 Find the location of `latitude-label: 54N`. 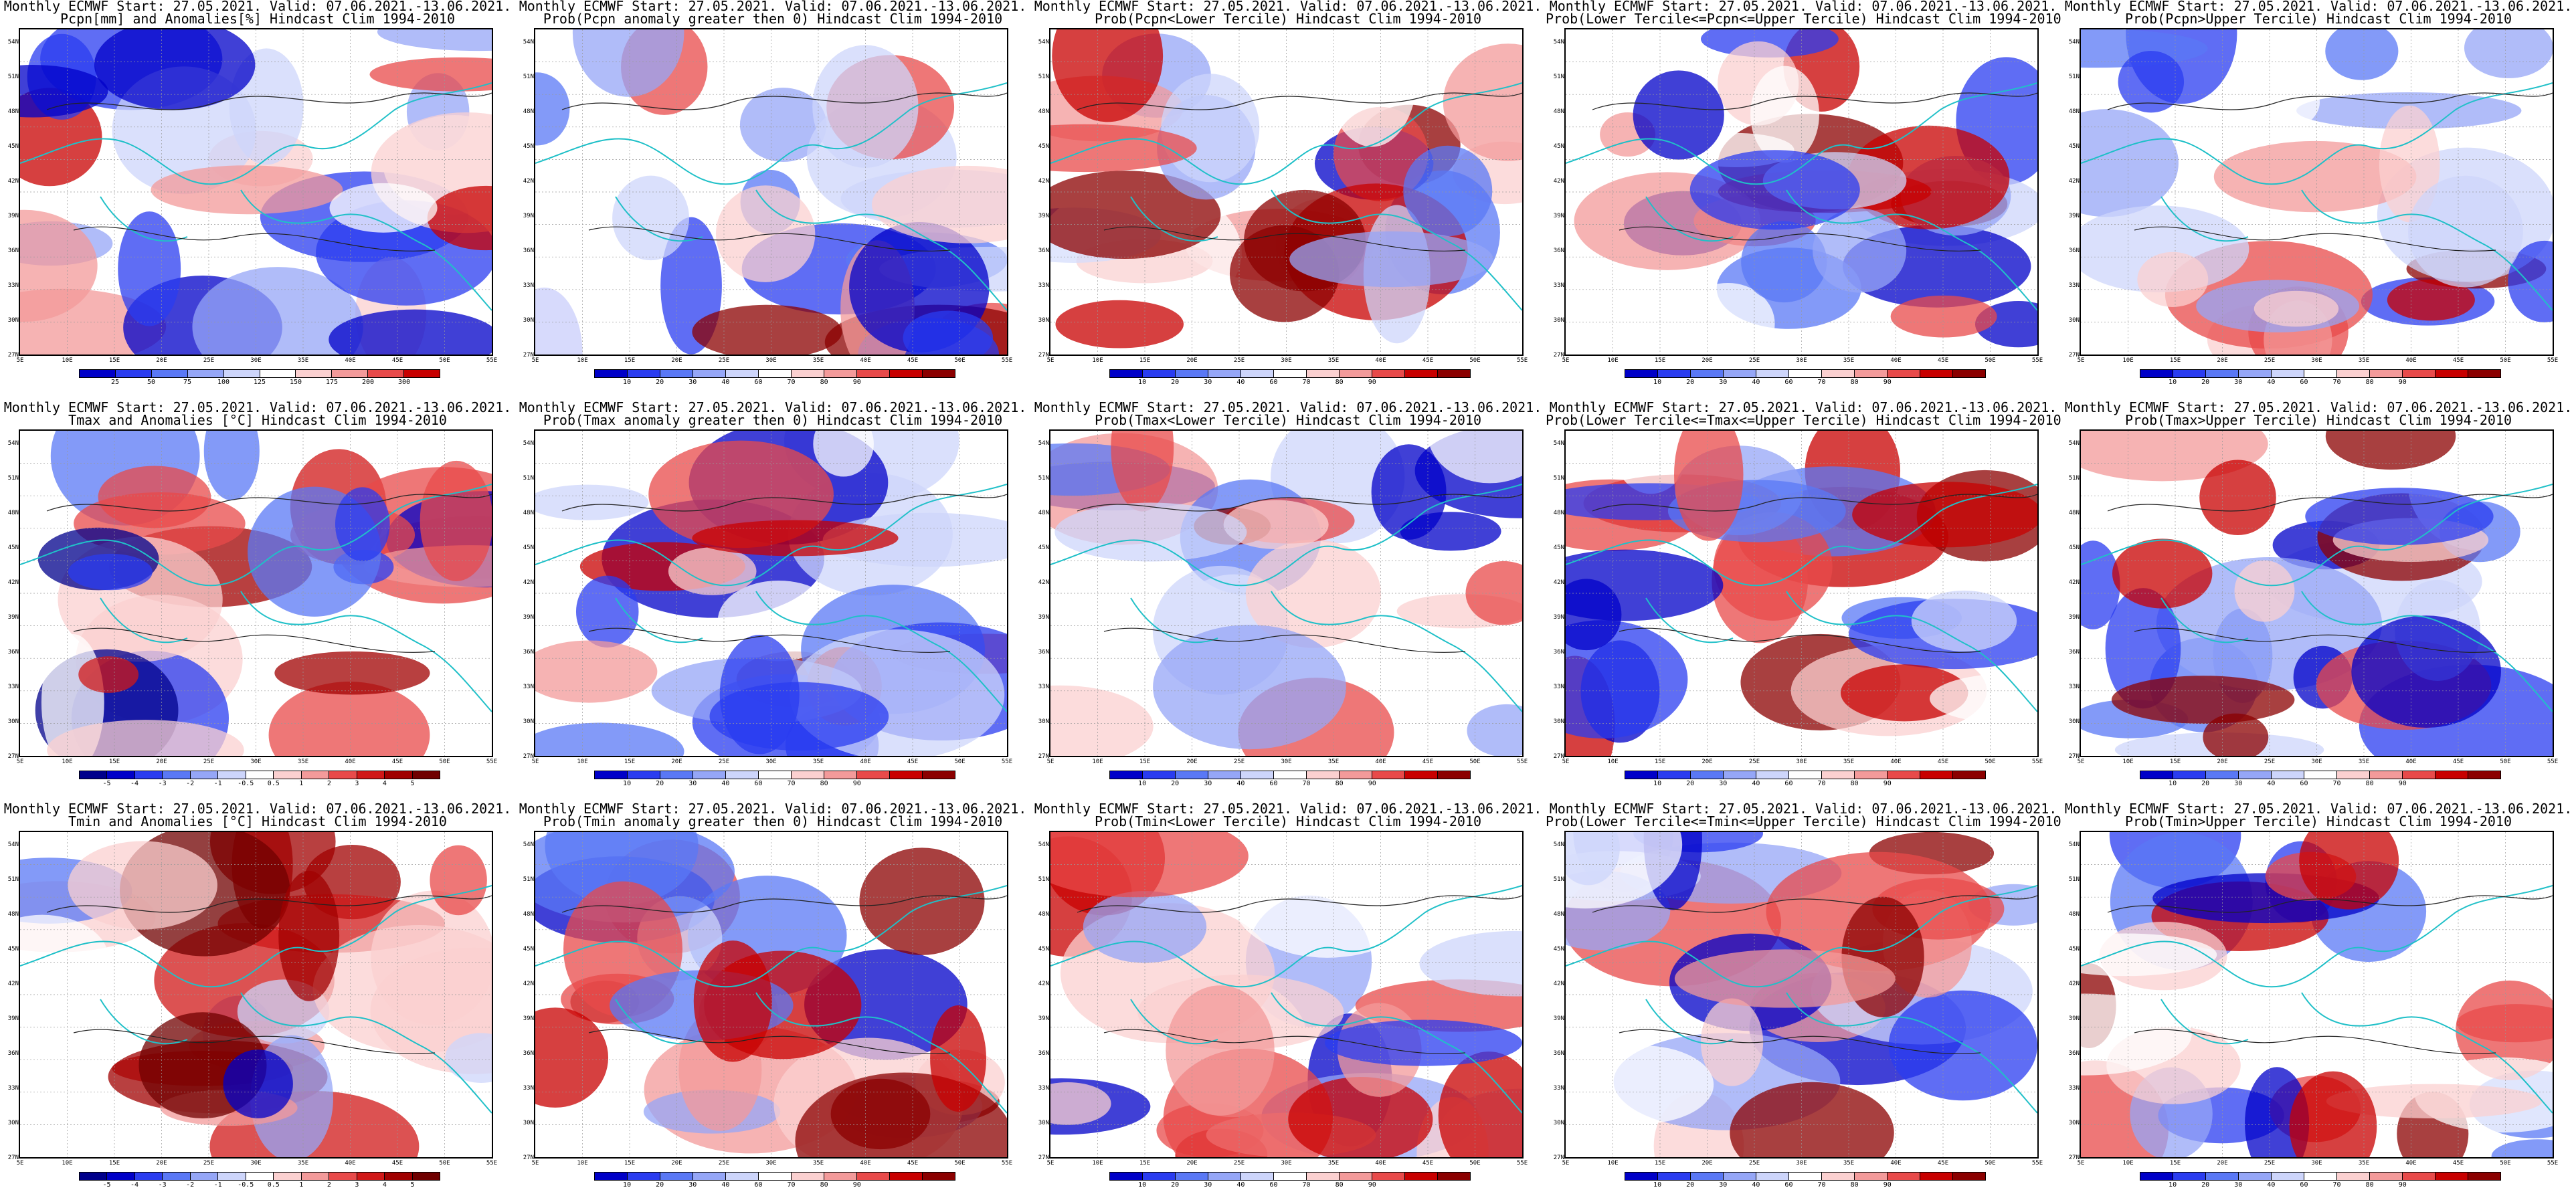

latitude-label: 54N is located at coordinates (1558, 844).